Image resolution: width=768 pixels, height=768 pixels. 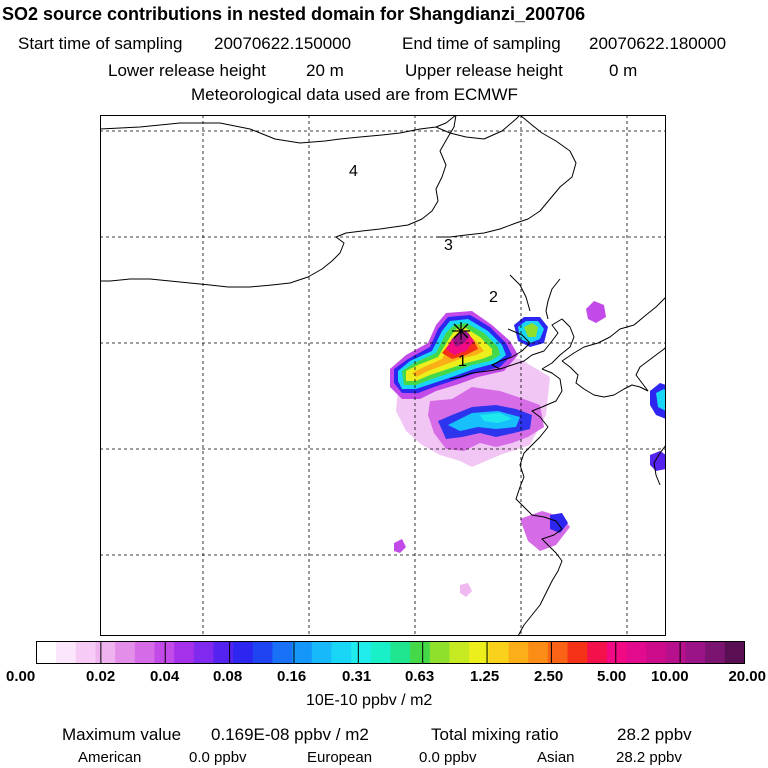 What do you see at coordinates (165, 676) in the screenshot?
I see `colorbar-tick-label: 0.04` at bounding box center [165, 676].